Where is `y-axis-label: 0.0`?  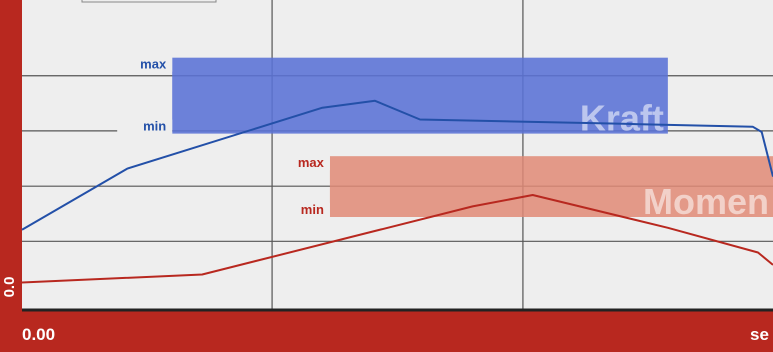
y-axis-label: 0.0 is located at coordinates (9, 287).